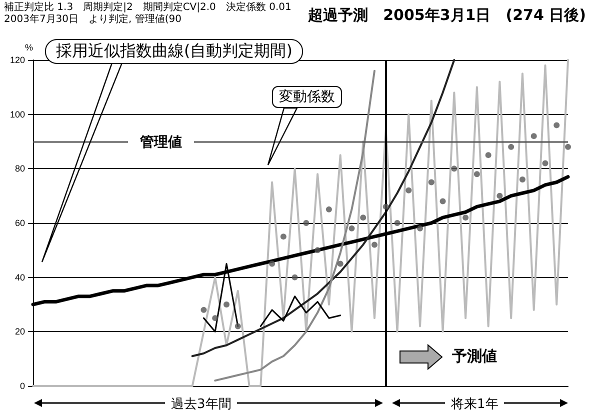 This screenshot has height=412, width=590. What do you see at coordinates (148, 14) in the screenshot?
I see `chart-subtitle: 補正判定比 1.3 周期判定|2 期間判定CV|2.0 決定係数 0.01 2003年7月30日 より判定, 管理値(90` at bounding box center [148, 14].